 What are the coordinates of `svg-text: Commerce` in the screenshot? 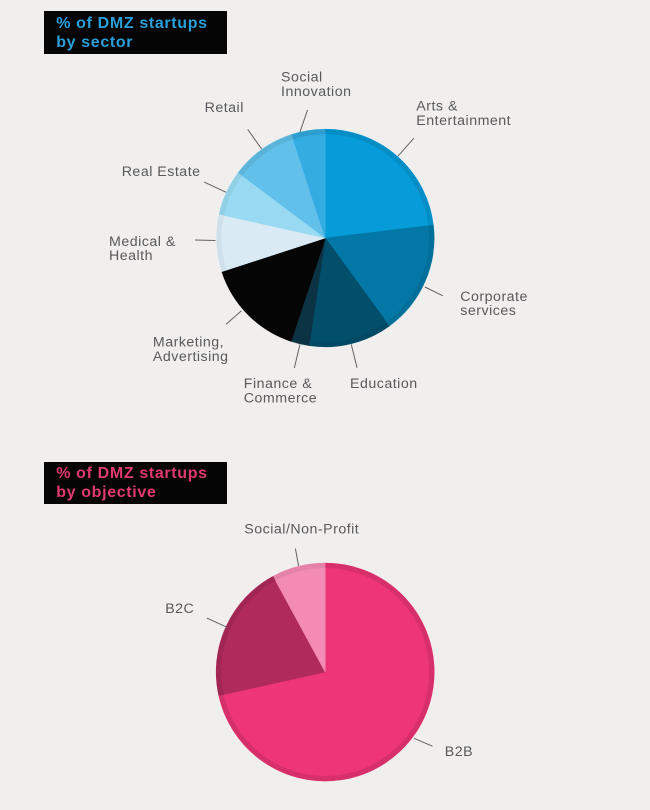 It's located at (280, 398).